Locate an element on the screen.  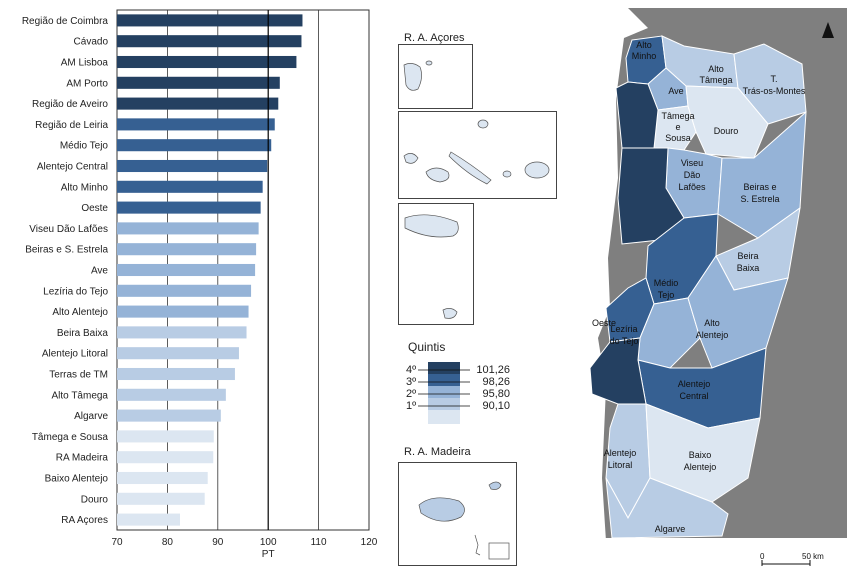
x-tick-label: 90 is located at coordinates (218, 542).